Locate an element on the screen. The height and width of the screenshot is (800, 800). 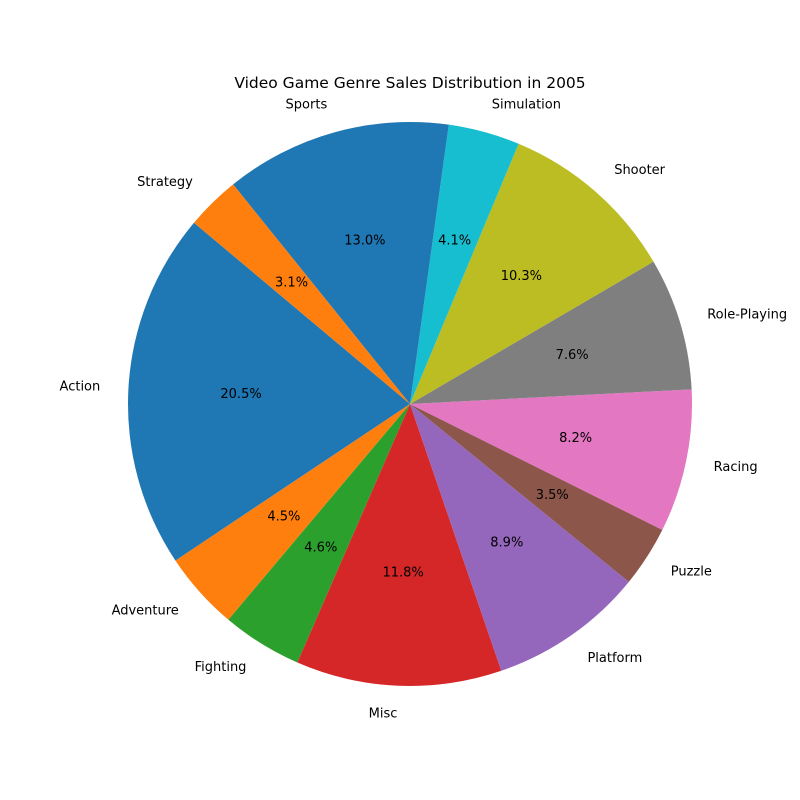
slice-percent-label: 20.5% is located at coordinates (240, 394).